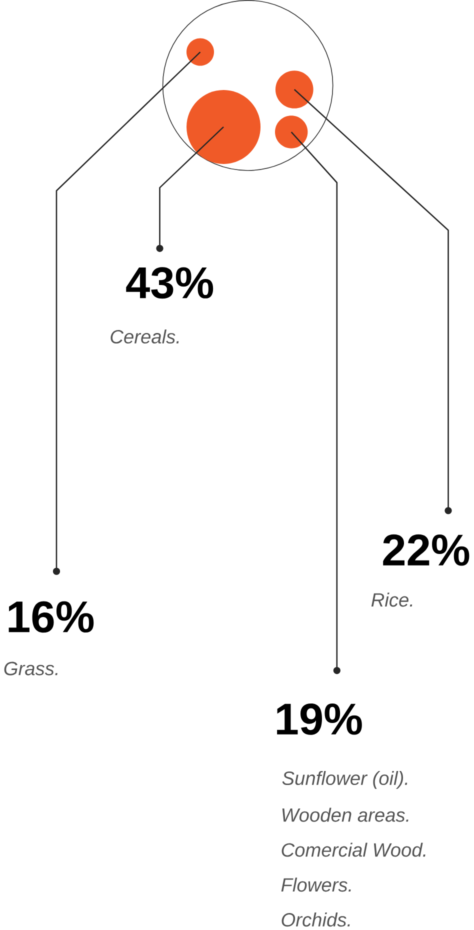 This screenshot has height=930, width=474. I want to click on data-label: 22%, so click(426, 550).